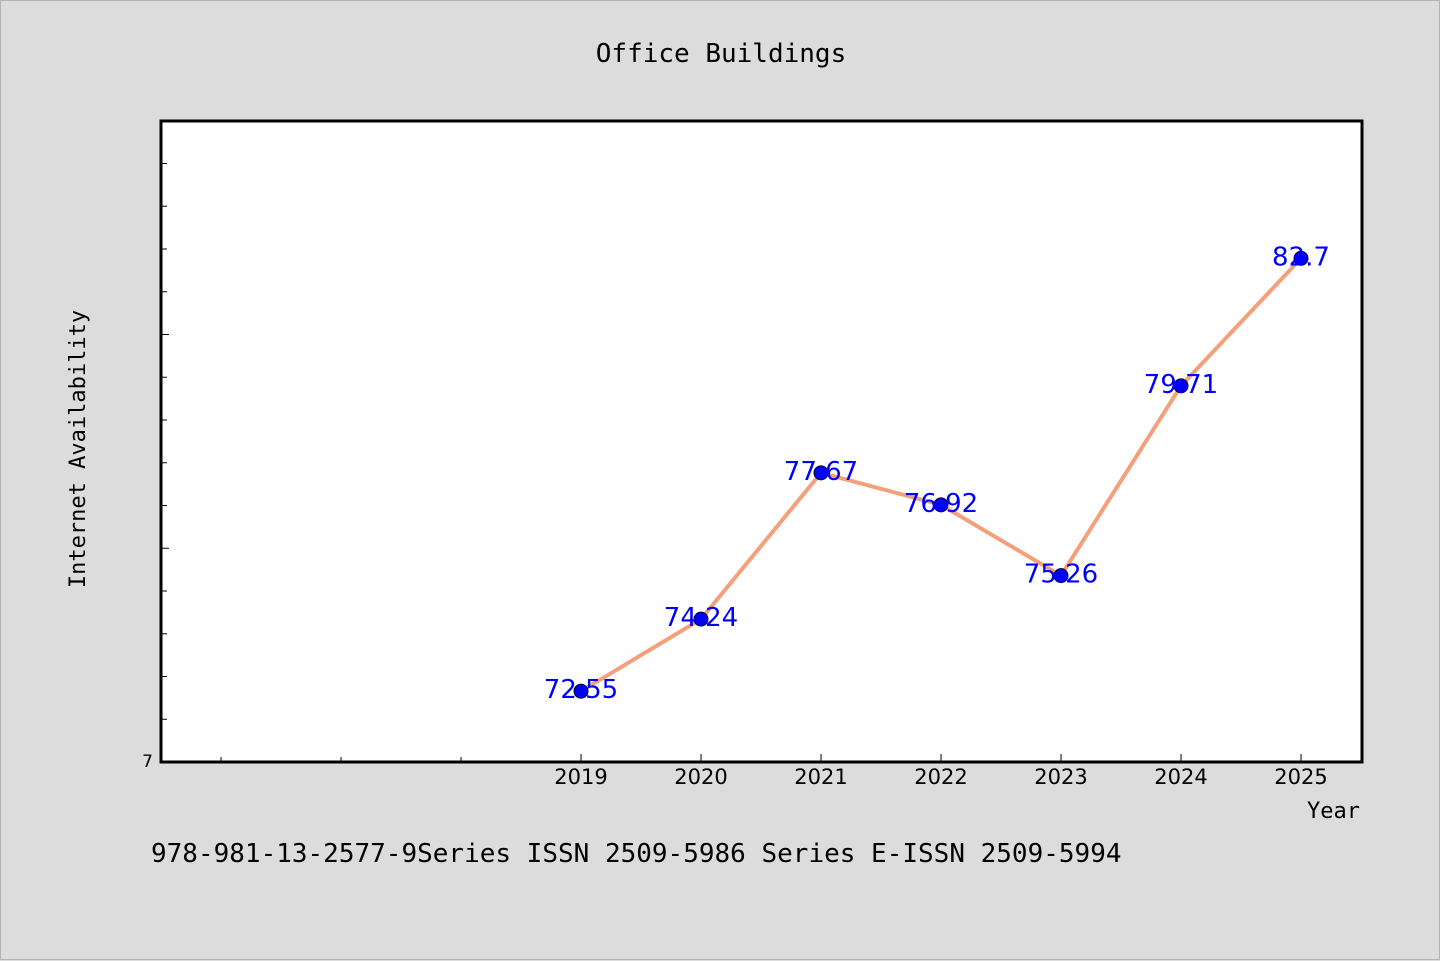  Describe the element at coordinates (1060, 777) in the screenshot. I see `x-tick-label: 2023` at that location.